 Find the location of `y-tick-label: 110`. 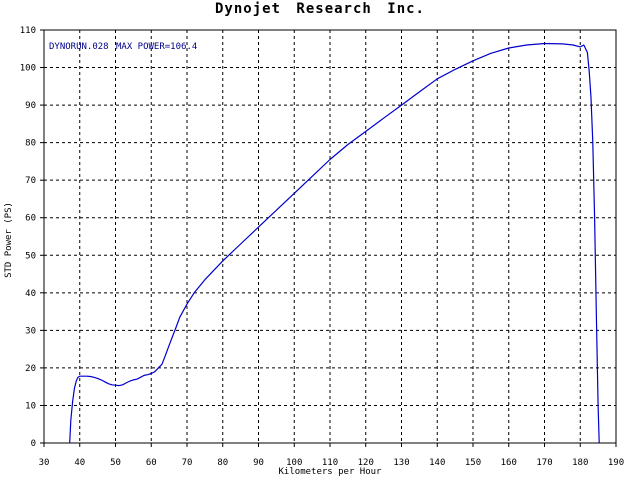

y-tick-label: 110 is located at coordinates (28, 31).